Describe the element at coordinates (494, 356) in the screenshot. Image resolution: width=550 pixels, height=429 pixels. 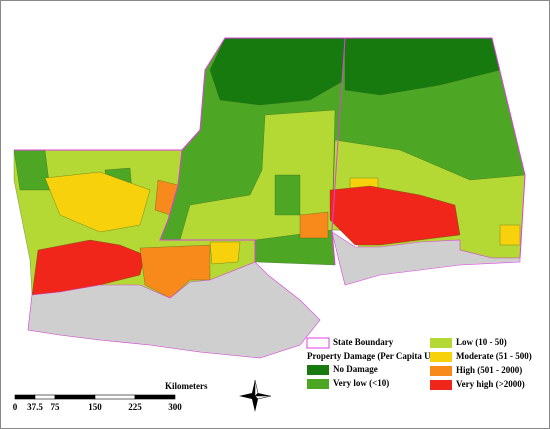
I see `legend-label: Moderate (51 - 500)` at that location.